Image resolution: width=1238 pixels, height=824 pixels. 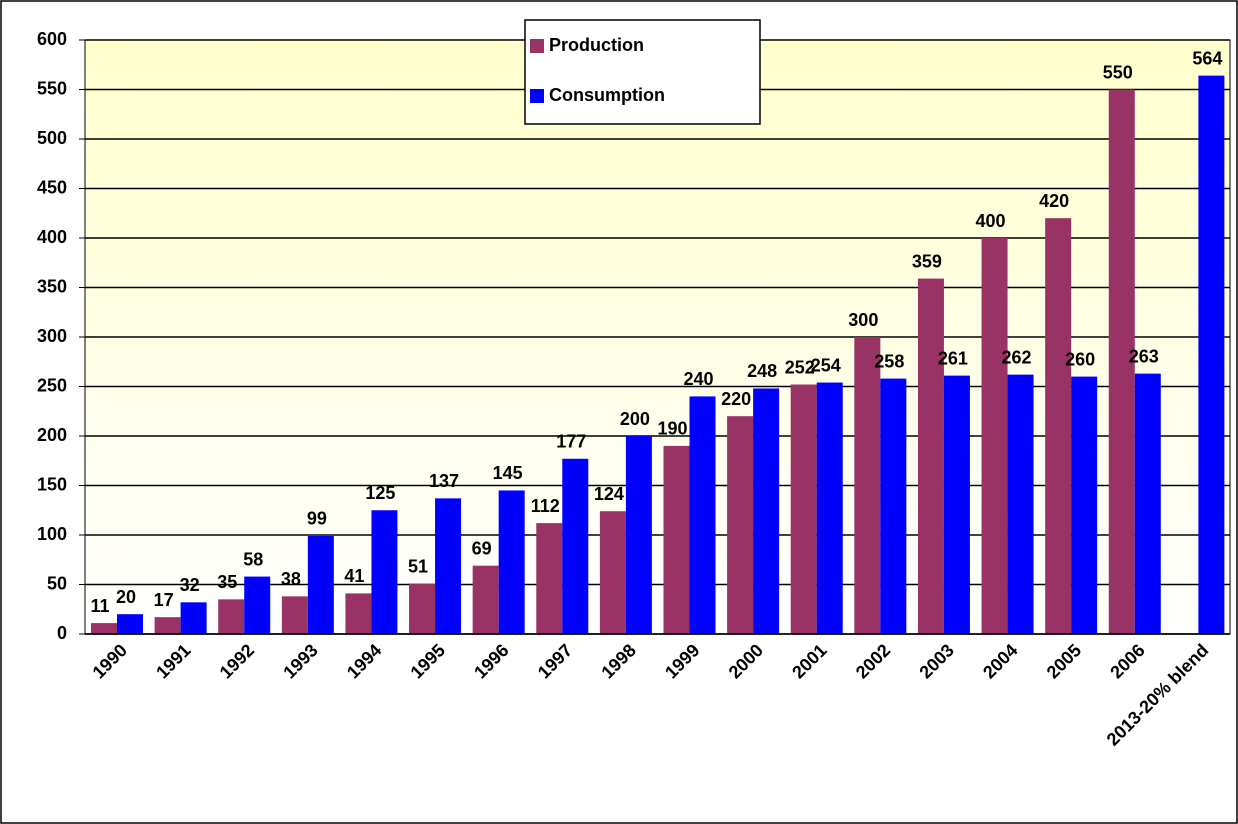 What do you see at coordinates (1207, 58) in the screenshot?
I see `data-label: 564` at bounding box center [1207, 58].